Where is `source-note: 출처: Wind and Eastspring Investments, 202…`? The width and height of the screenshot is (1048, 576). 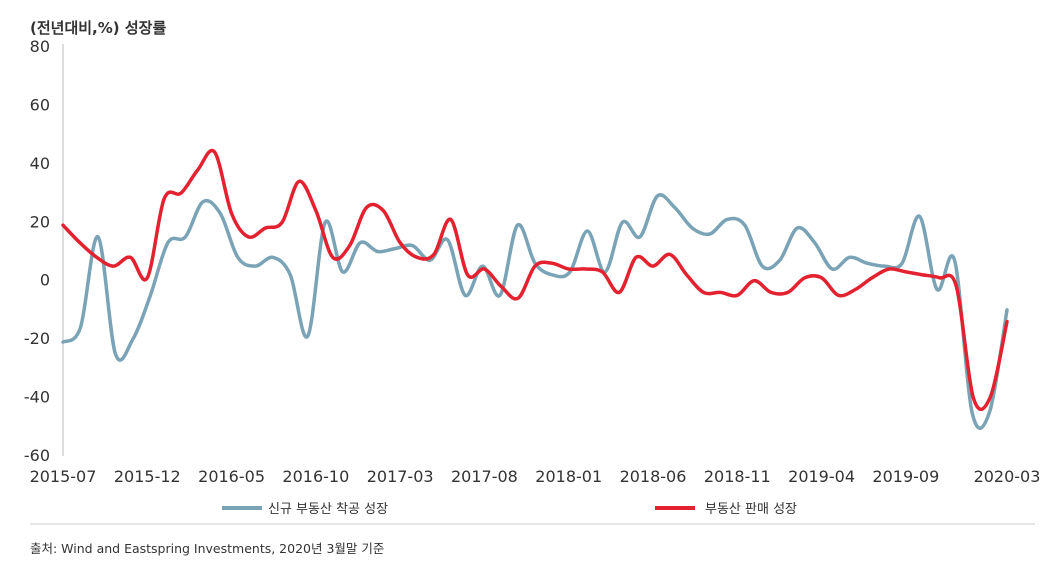 source-note: 출처: Wind and Eastspring Investments, 202… is located at coordinates (207, 548).